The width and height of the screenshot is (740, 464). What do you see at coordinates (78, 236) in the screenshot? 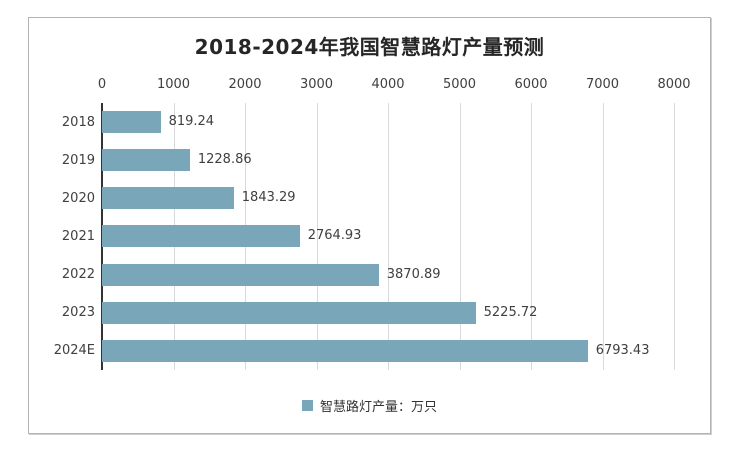
I see `category-label: 2021` at bounding box center [78, 236].